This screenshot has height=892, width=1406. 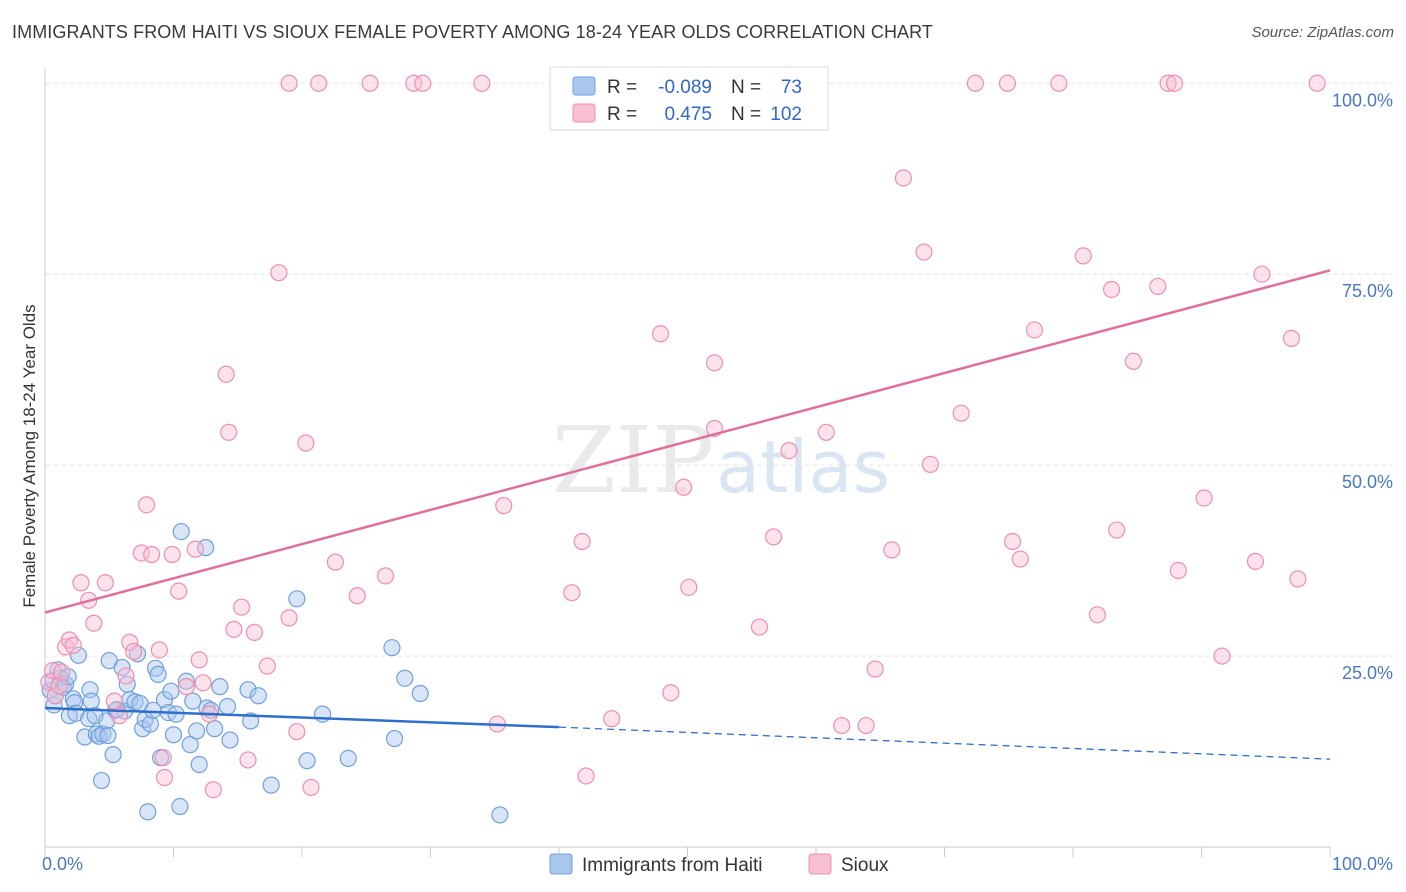 I want to click on series-haiti-points, so click(x=275, y=673).